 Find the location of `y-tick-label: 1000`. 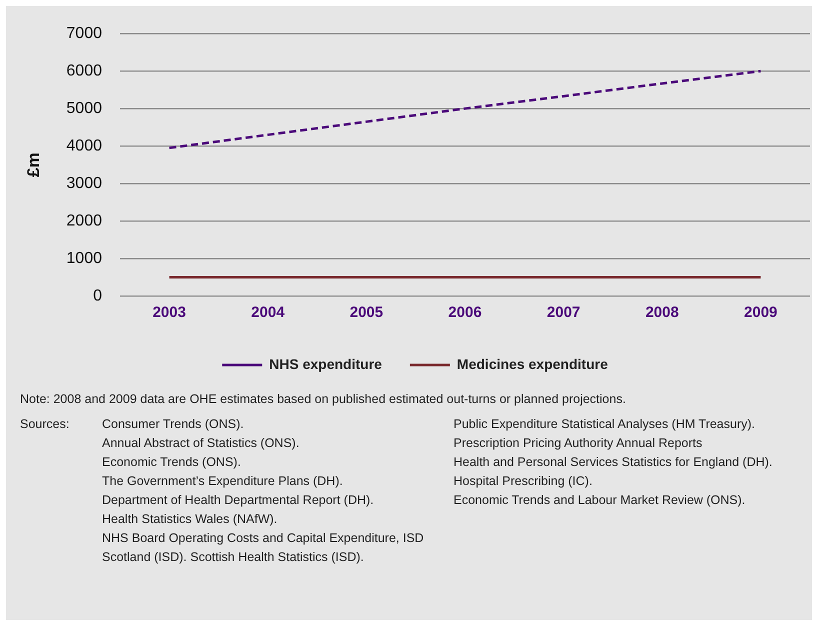

y-tick-label: 1000 is located at coordinates (84, 258).